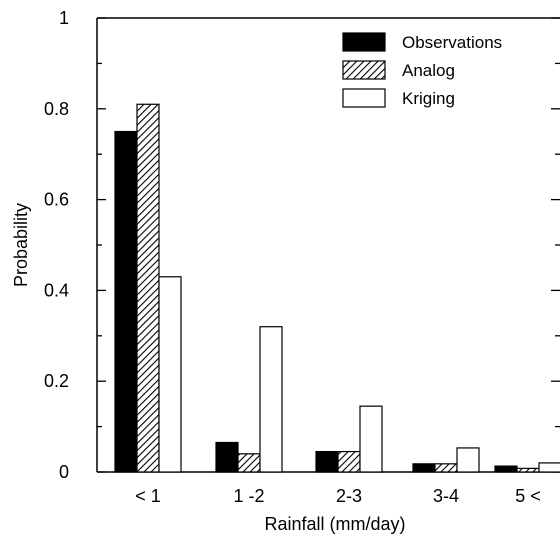 The width and height of the screenshot is (560, 537). I want to click on y-tick-label: 0.8, so click(56, 109).